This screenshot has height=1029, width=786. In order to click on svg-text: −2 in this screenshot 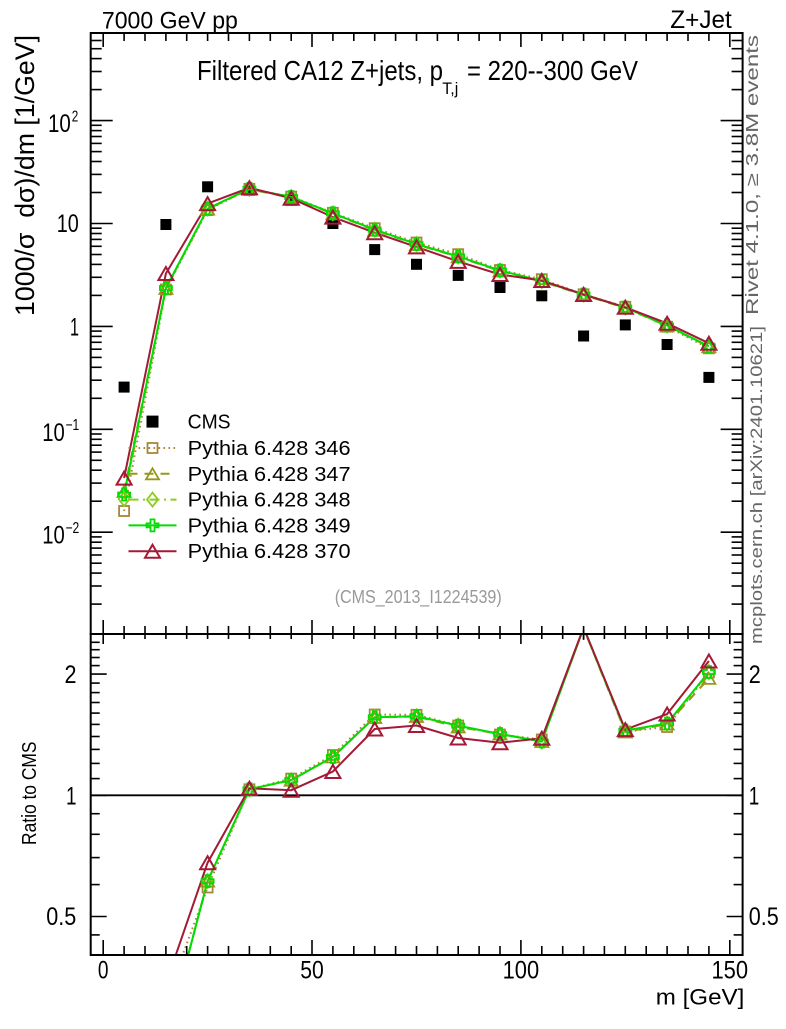, I will do `click(73, 528)`.